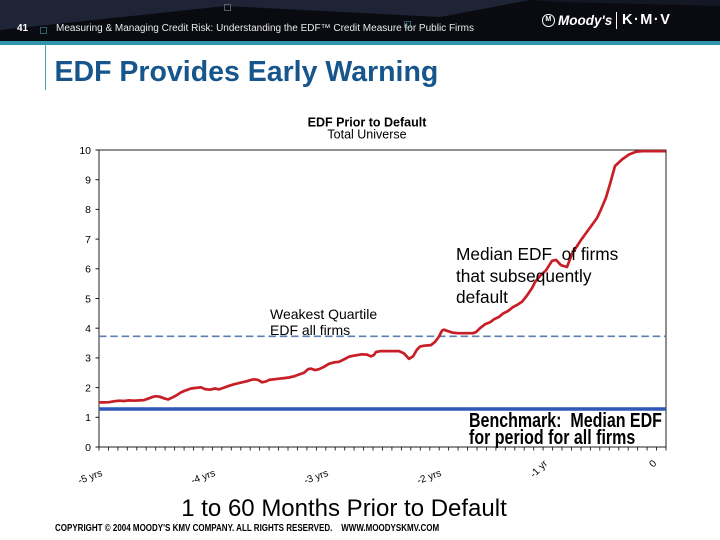  I want to click on svg-text: 8, so click(88, 210).